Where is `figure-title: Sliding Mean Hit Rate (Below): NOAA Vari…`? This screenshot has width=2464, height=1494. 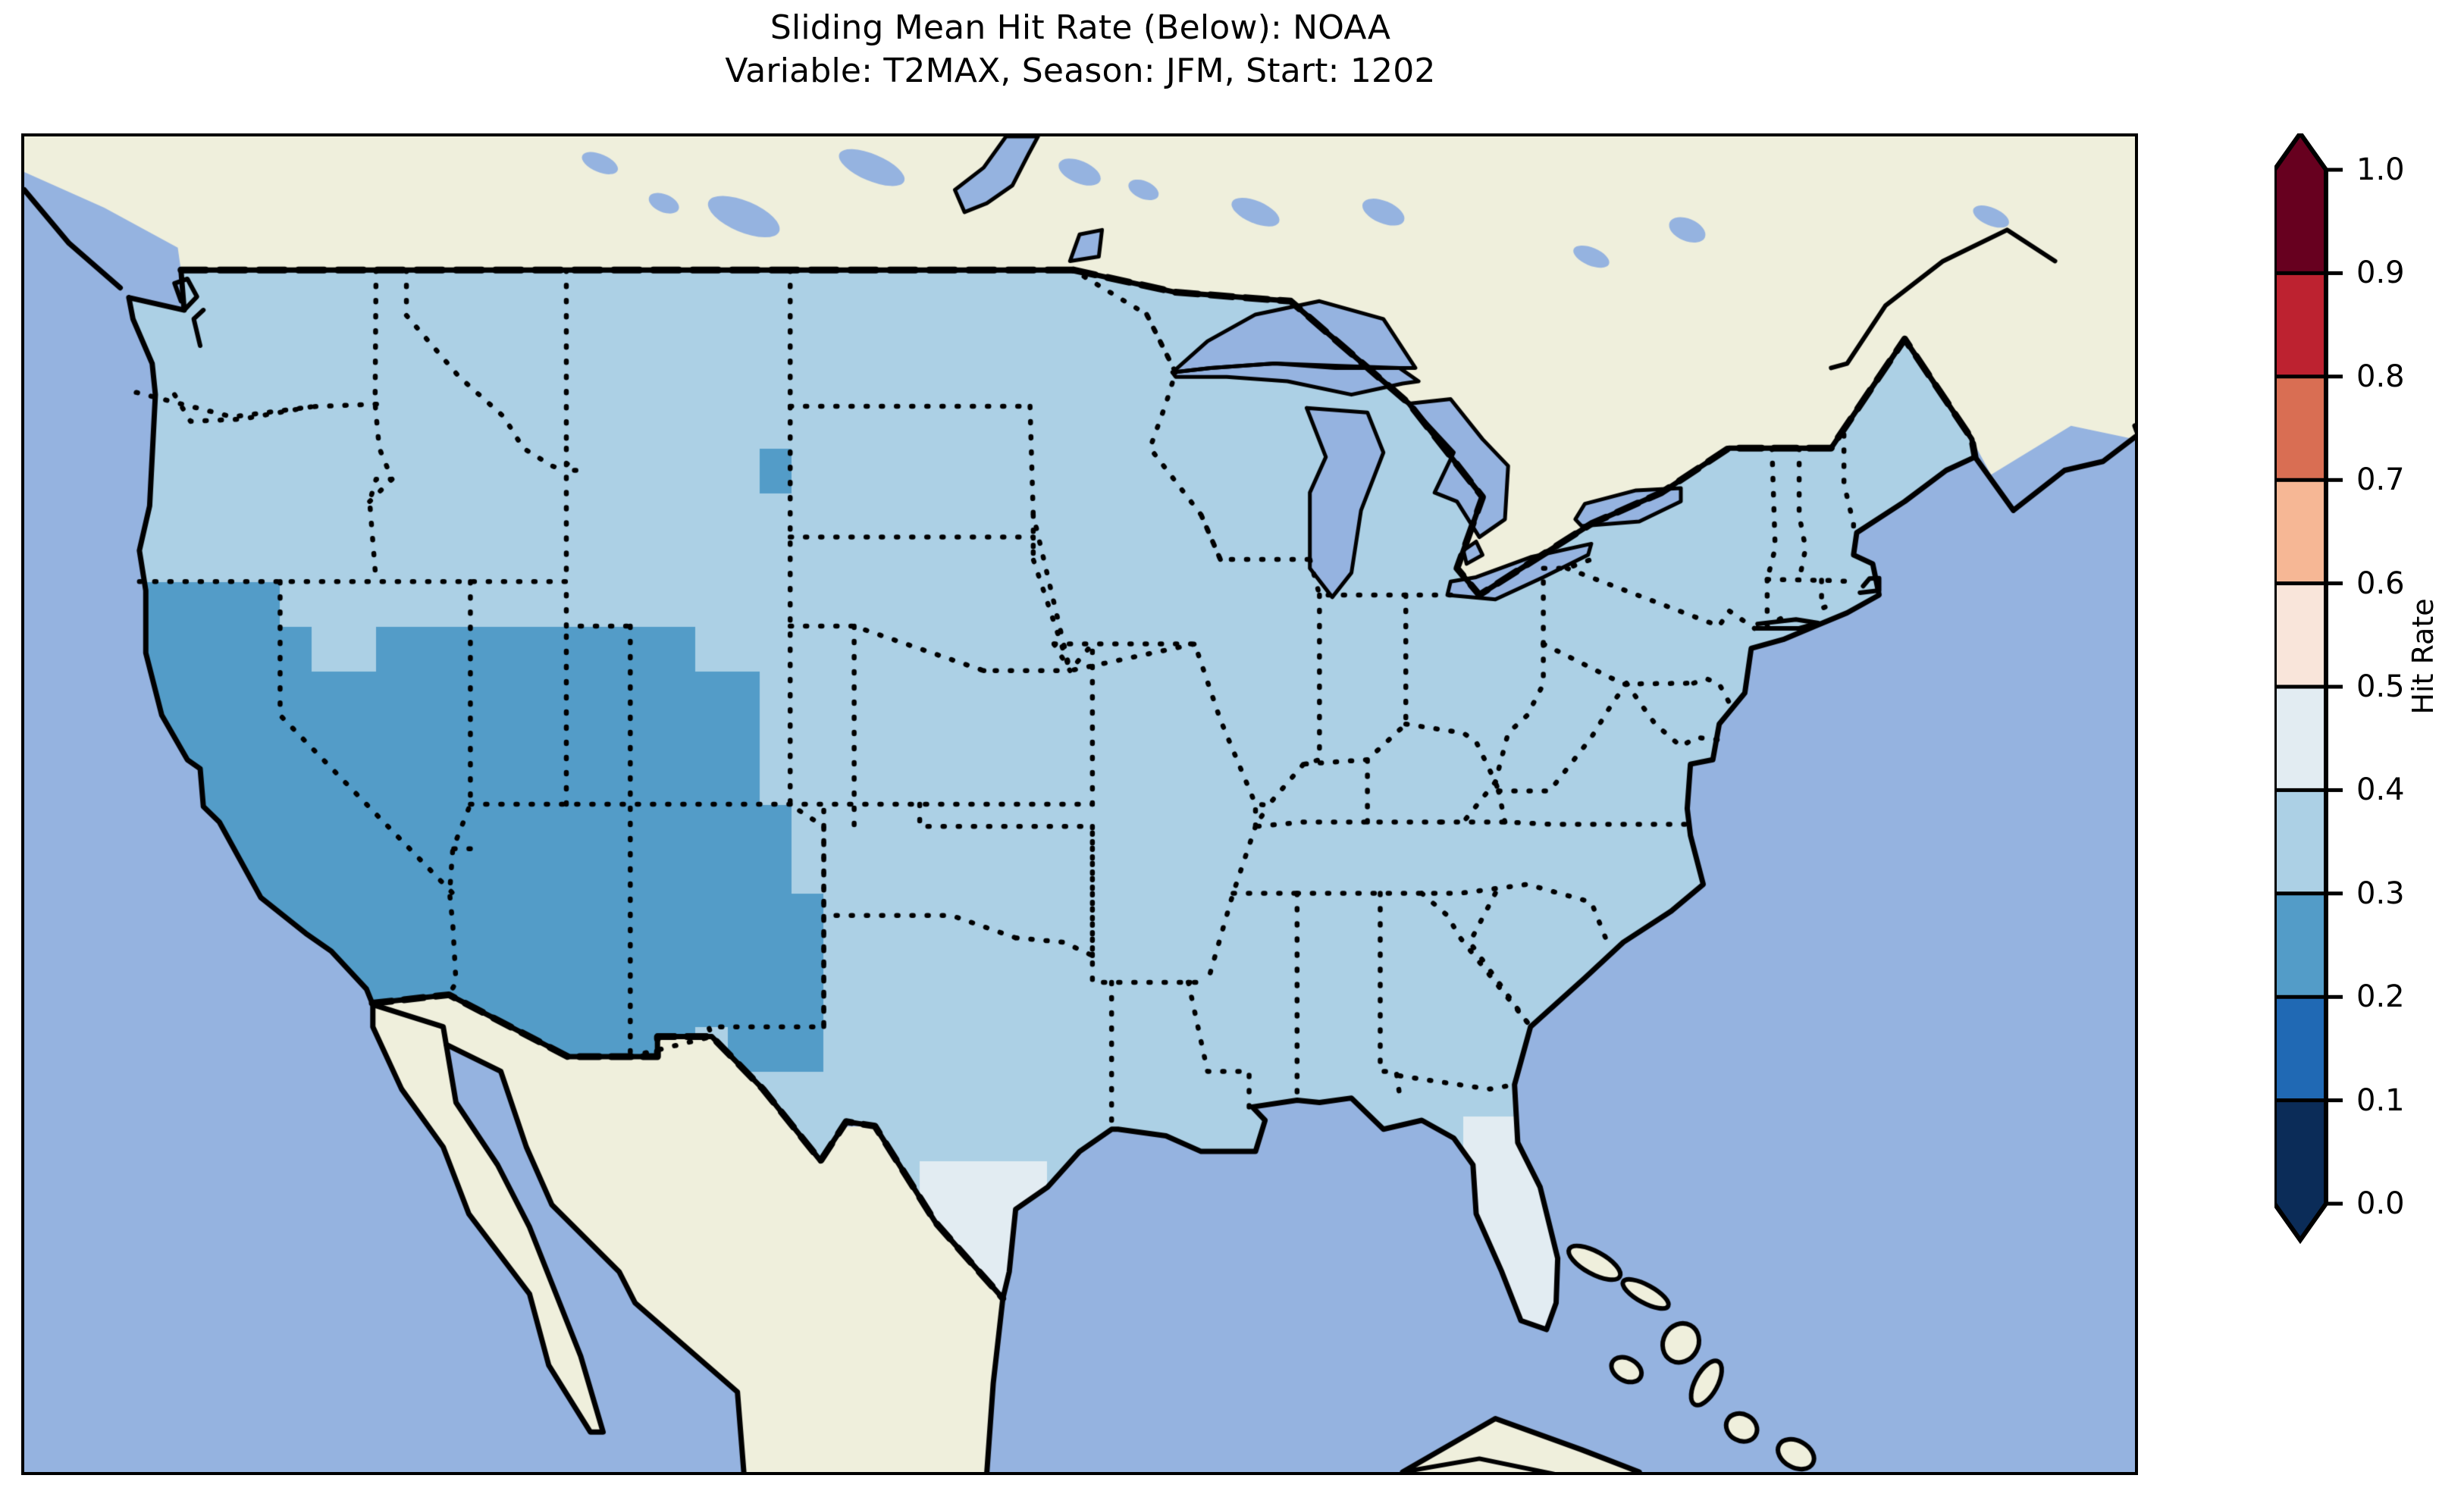 figure-title: Sliding Mean Hit Rate (Below): NOAA Vari… is located at coordinates (1081, 49).